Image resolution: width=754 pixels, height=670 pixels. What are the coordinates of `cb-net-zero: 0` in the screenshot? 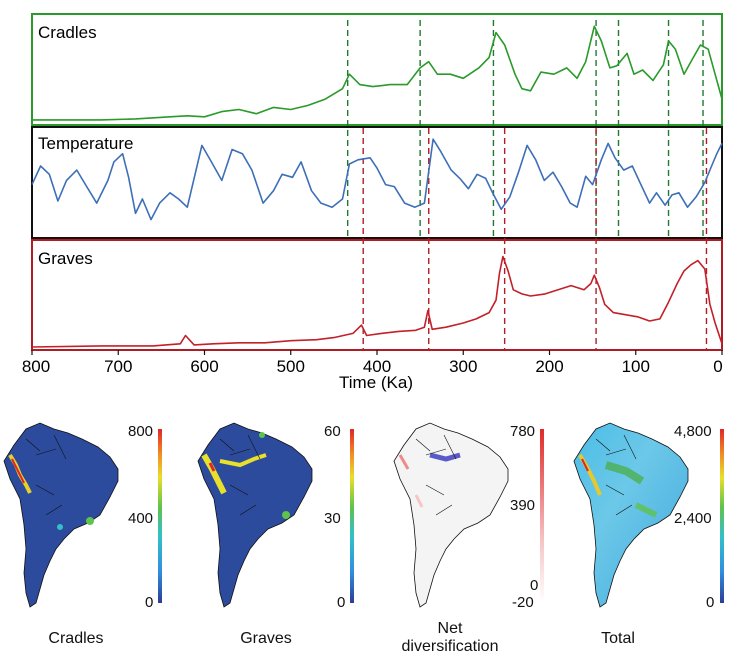 It's located at (534, 585).